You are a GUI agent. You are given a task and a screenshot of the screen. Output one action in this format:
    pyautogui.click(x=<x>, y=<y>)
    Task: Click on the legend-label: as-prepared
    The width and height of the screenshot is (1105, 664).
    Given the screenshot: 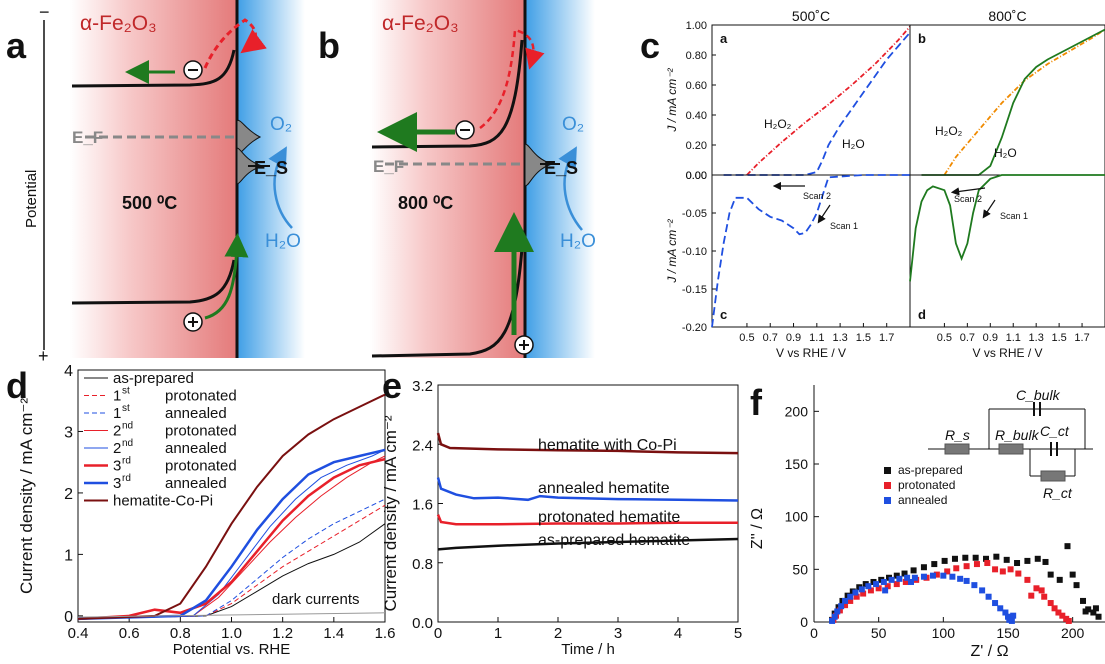 What is the action you would take?
    pyautogui.click(x=930, y=470)
    